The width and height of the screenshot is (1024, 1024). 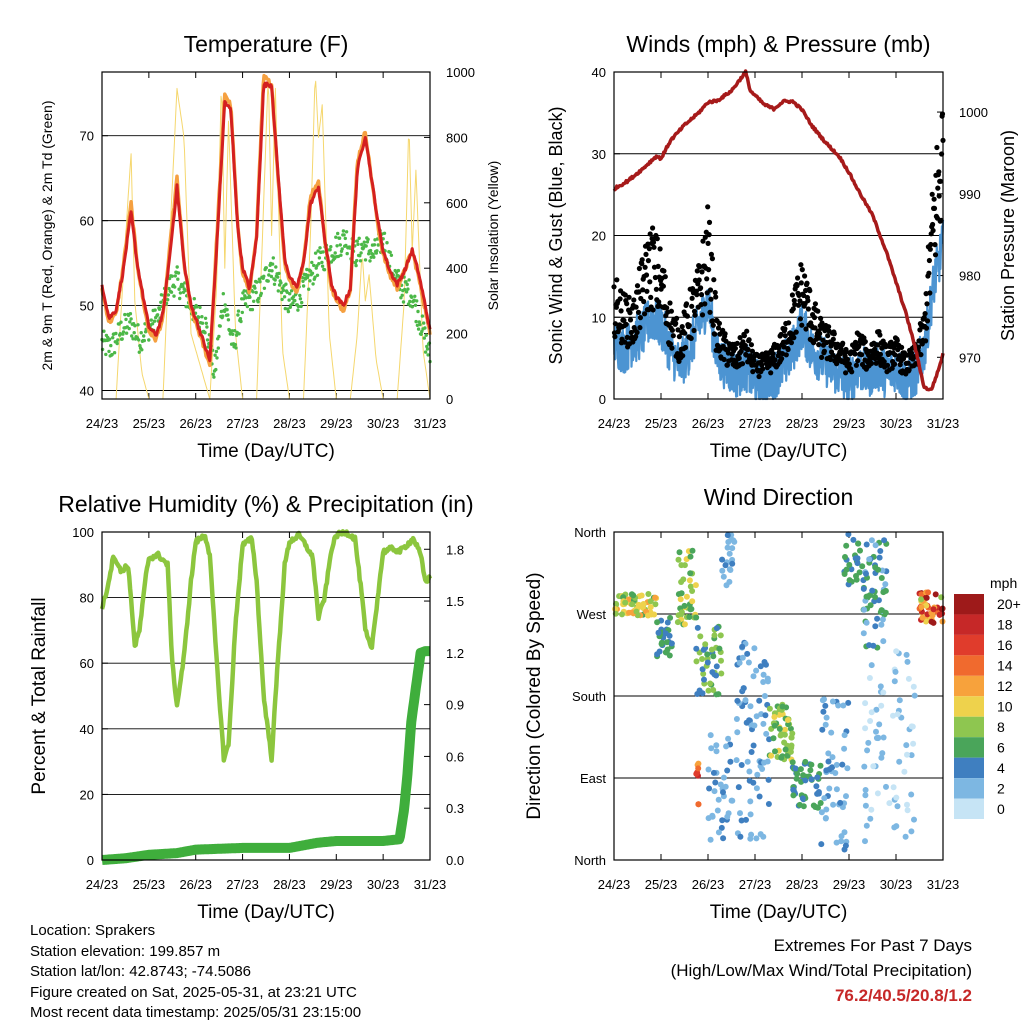 What do you see at coordinates (589, 696) in the screenshot?
I see `y-tick-label: South` at bounding box center [589, 696].